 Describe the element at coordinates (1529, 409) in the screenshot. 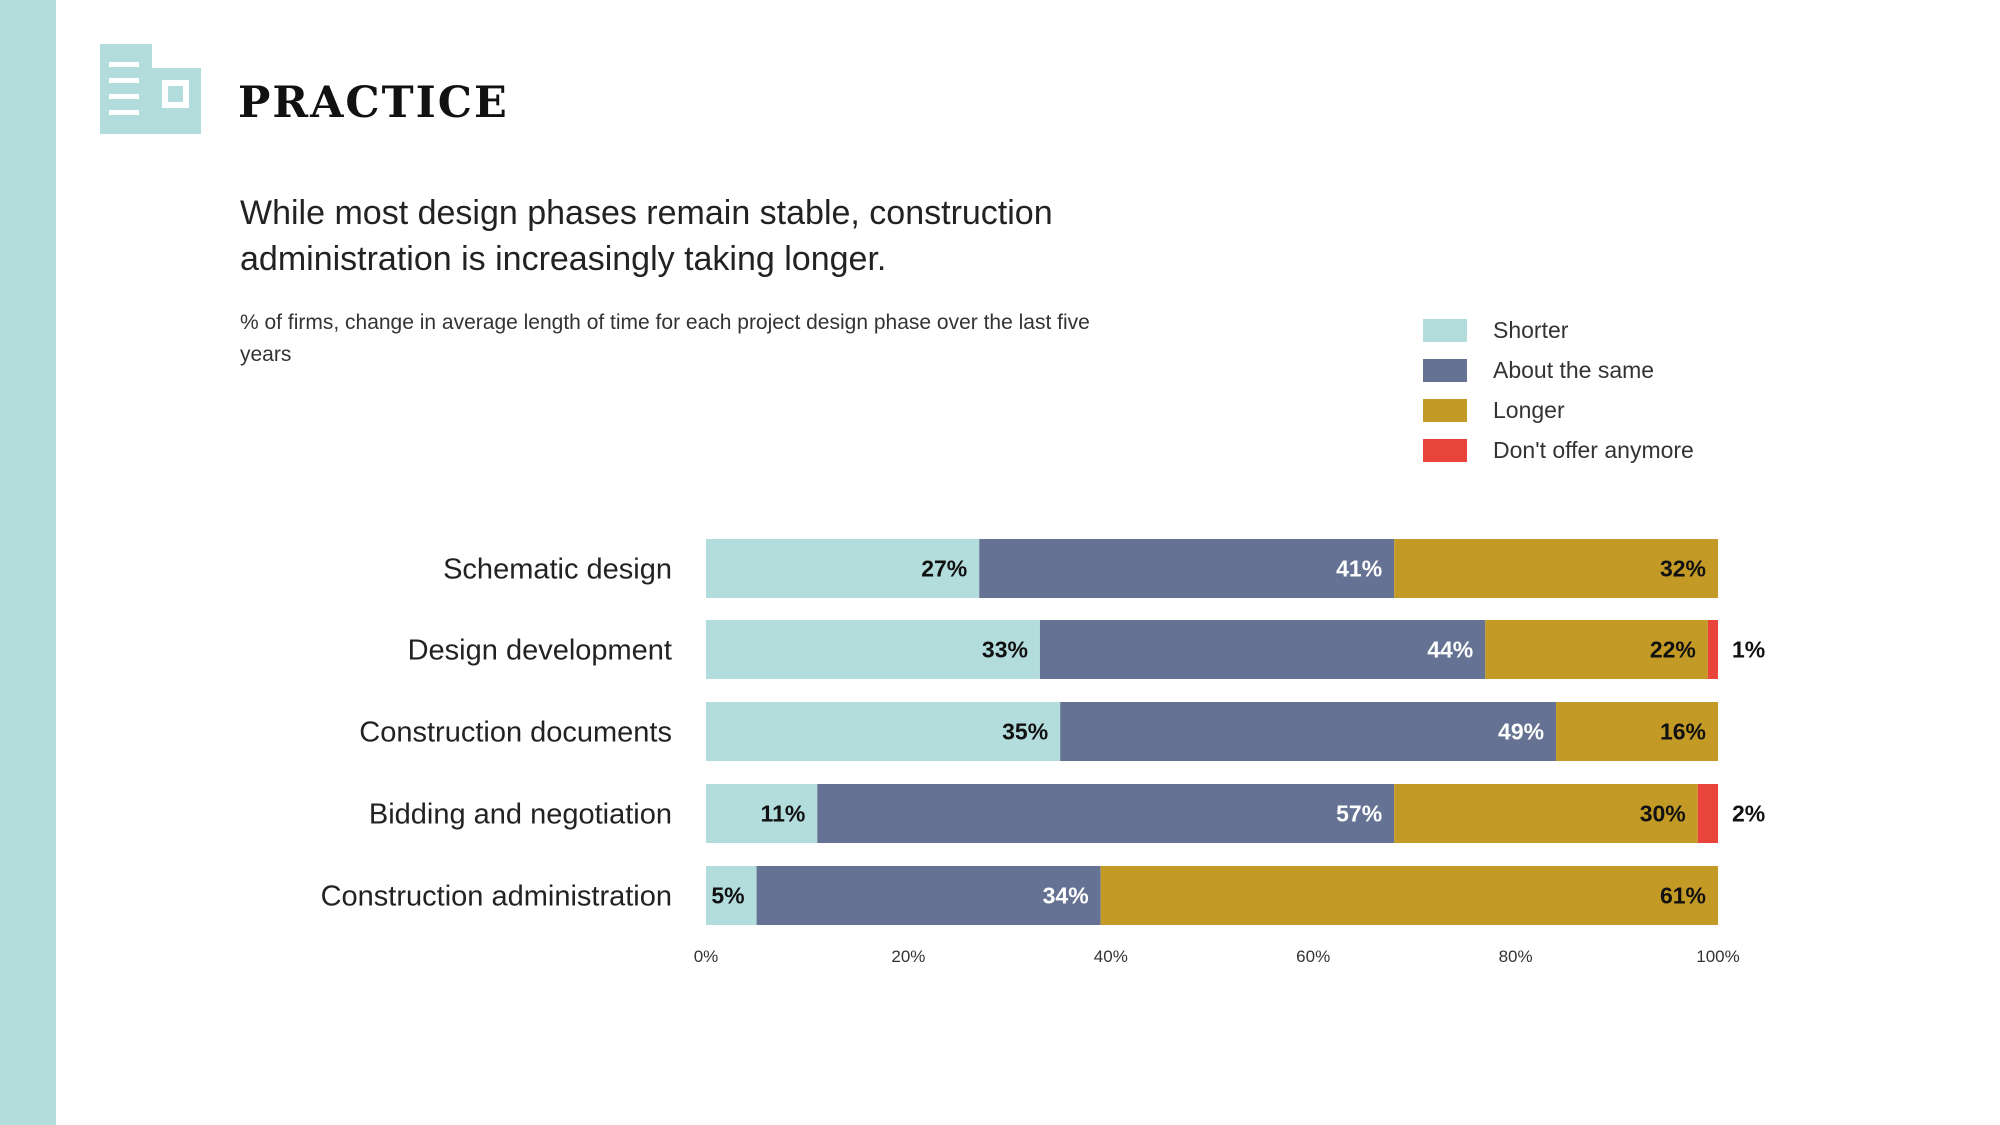

I see `legend-label: Longer` at that location.